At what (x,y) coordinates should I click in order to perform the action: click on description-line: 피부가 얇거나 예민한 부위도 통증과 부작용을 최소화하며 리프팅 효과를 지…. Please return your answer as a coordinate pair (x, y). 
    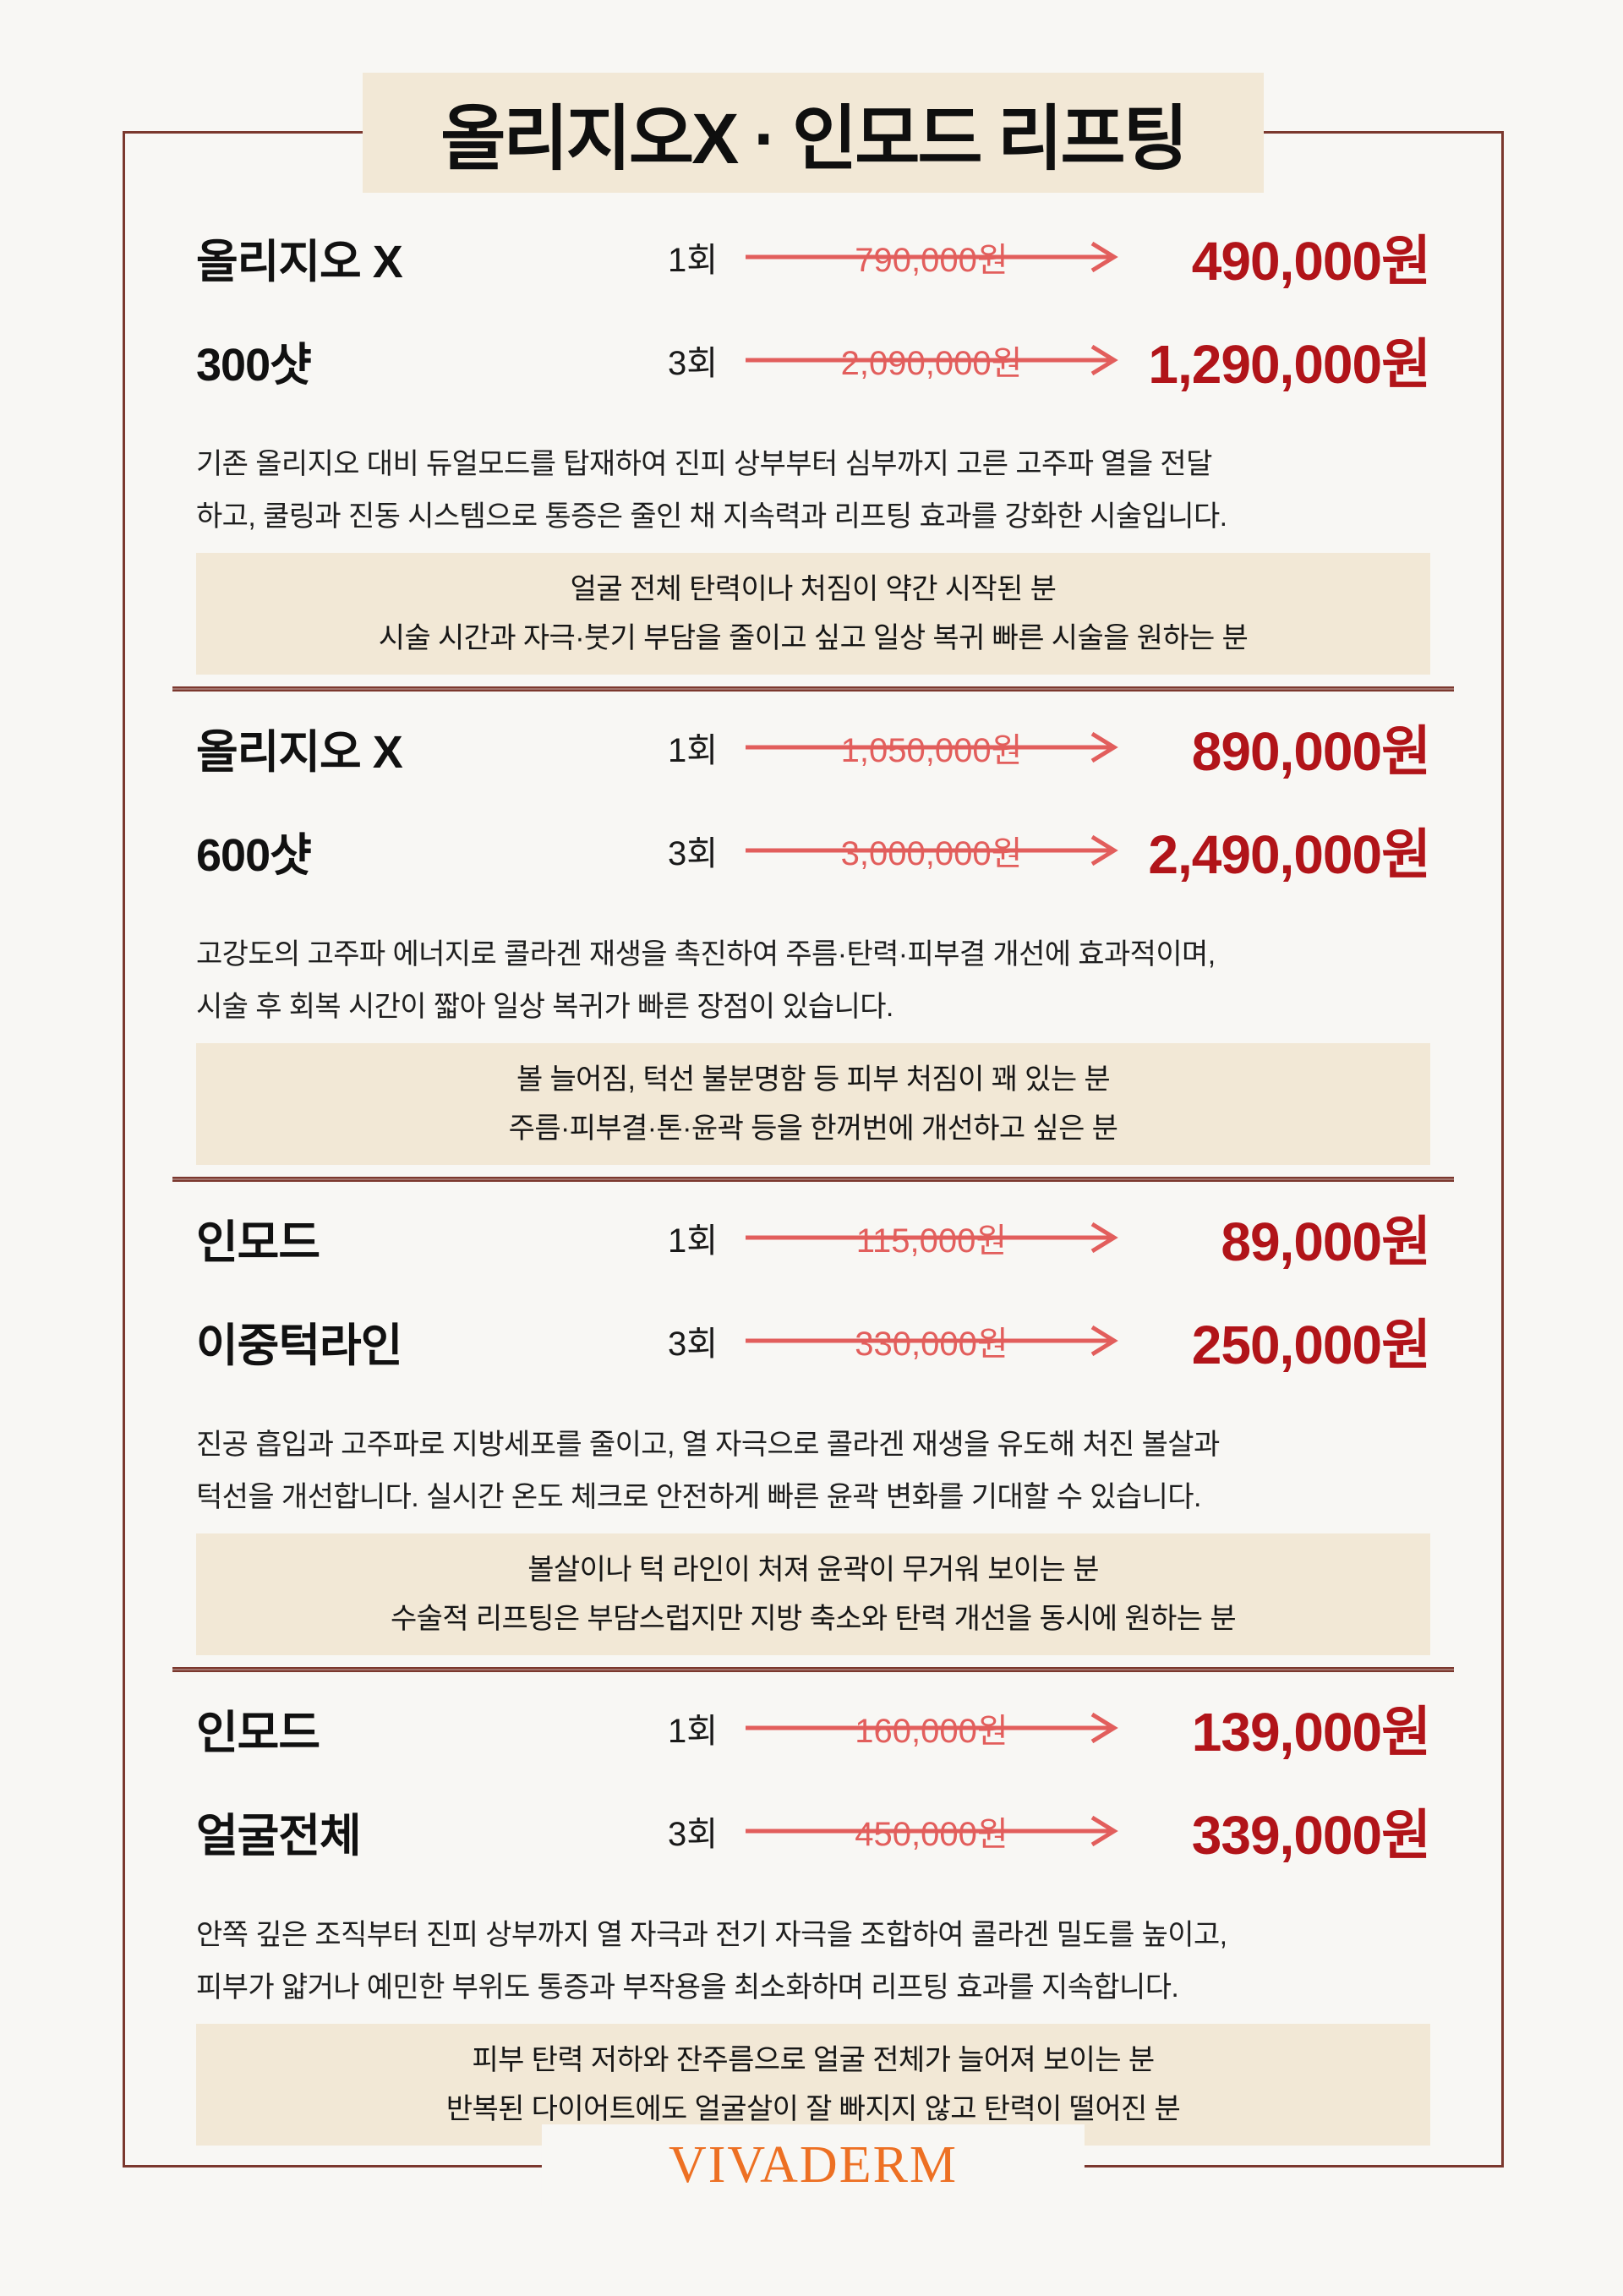
    Looking at the image, I should click on (688, 1987).